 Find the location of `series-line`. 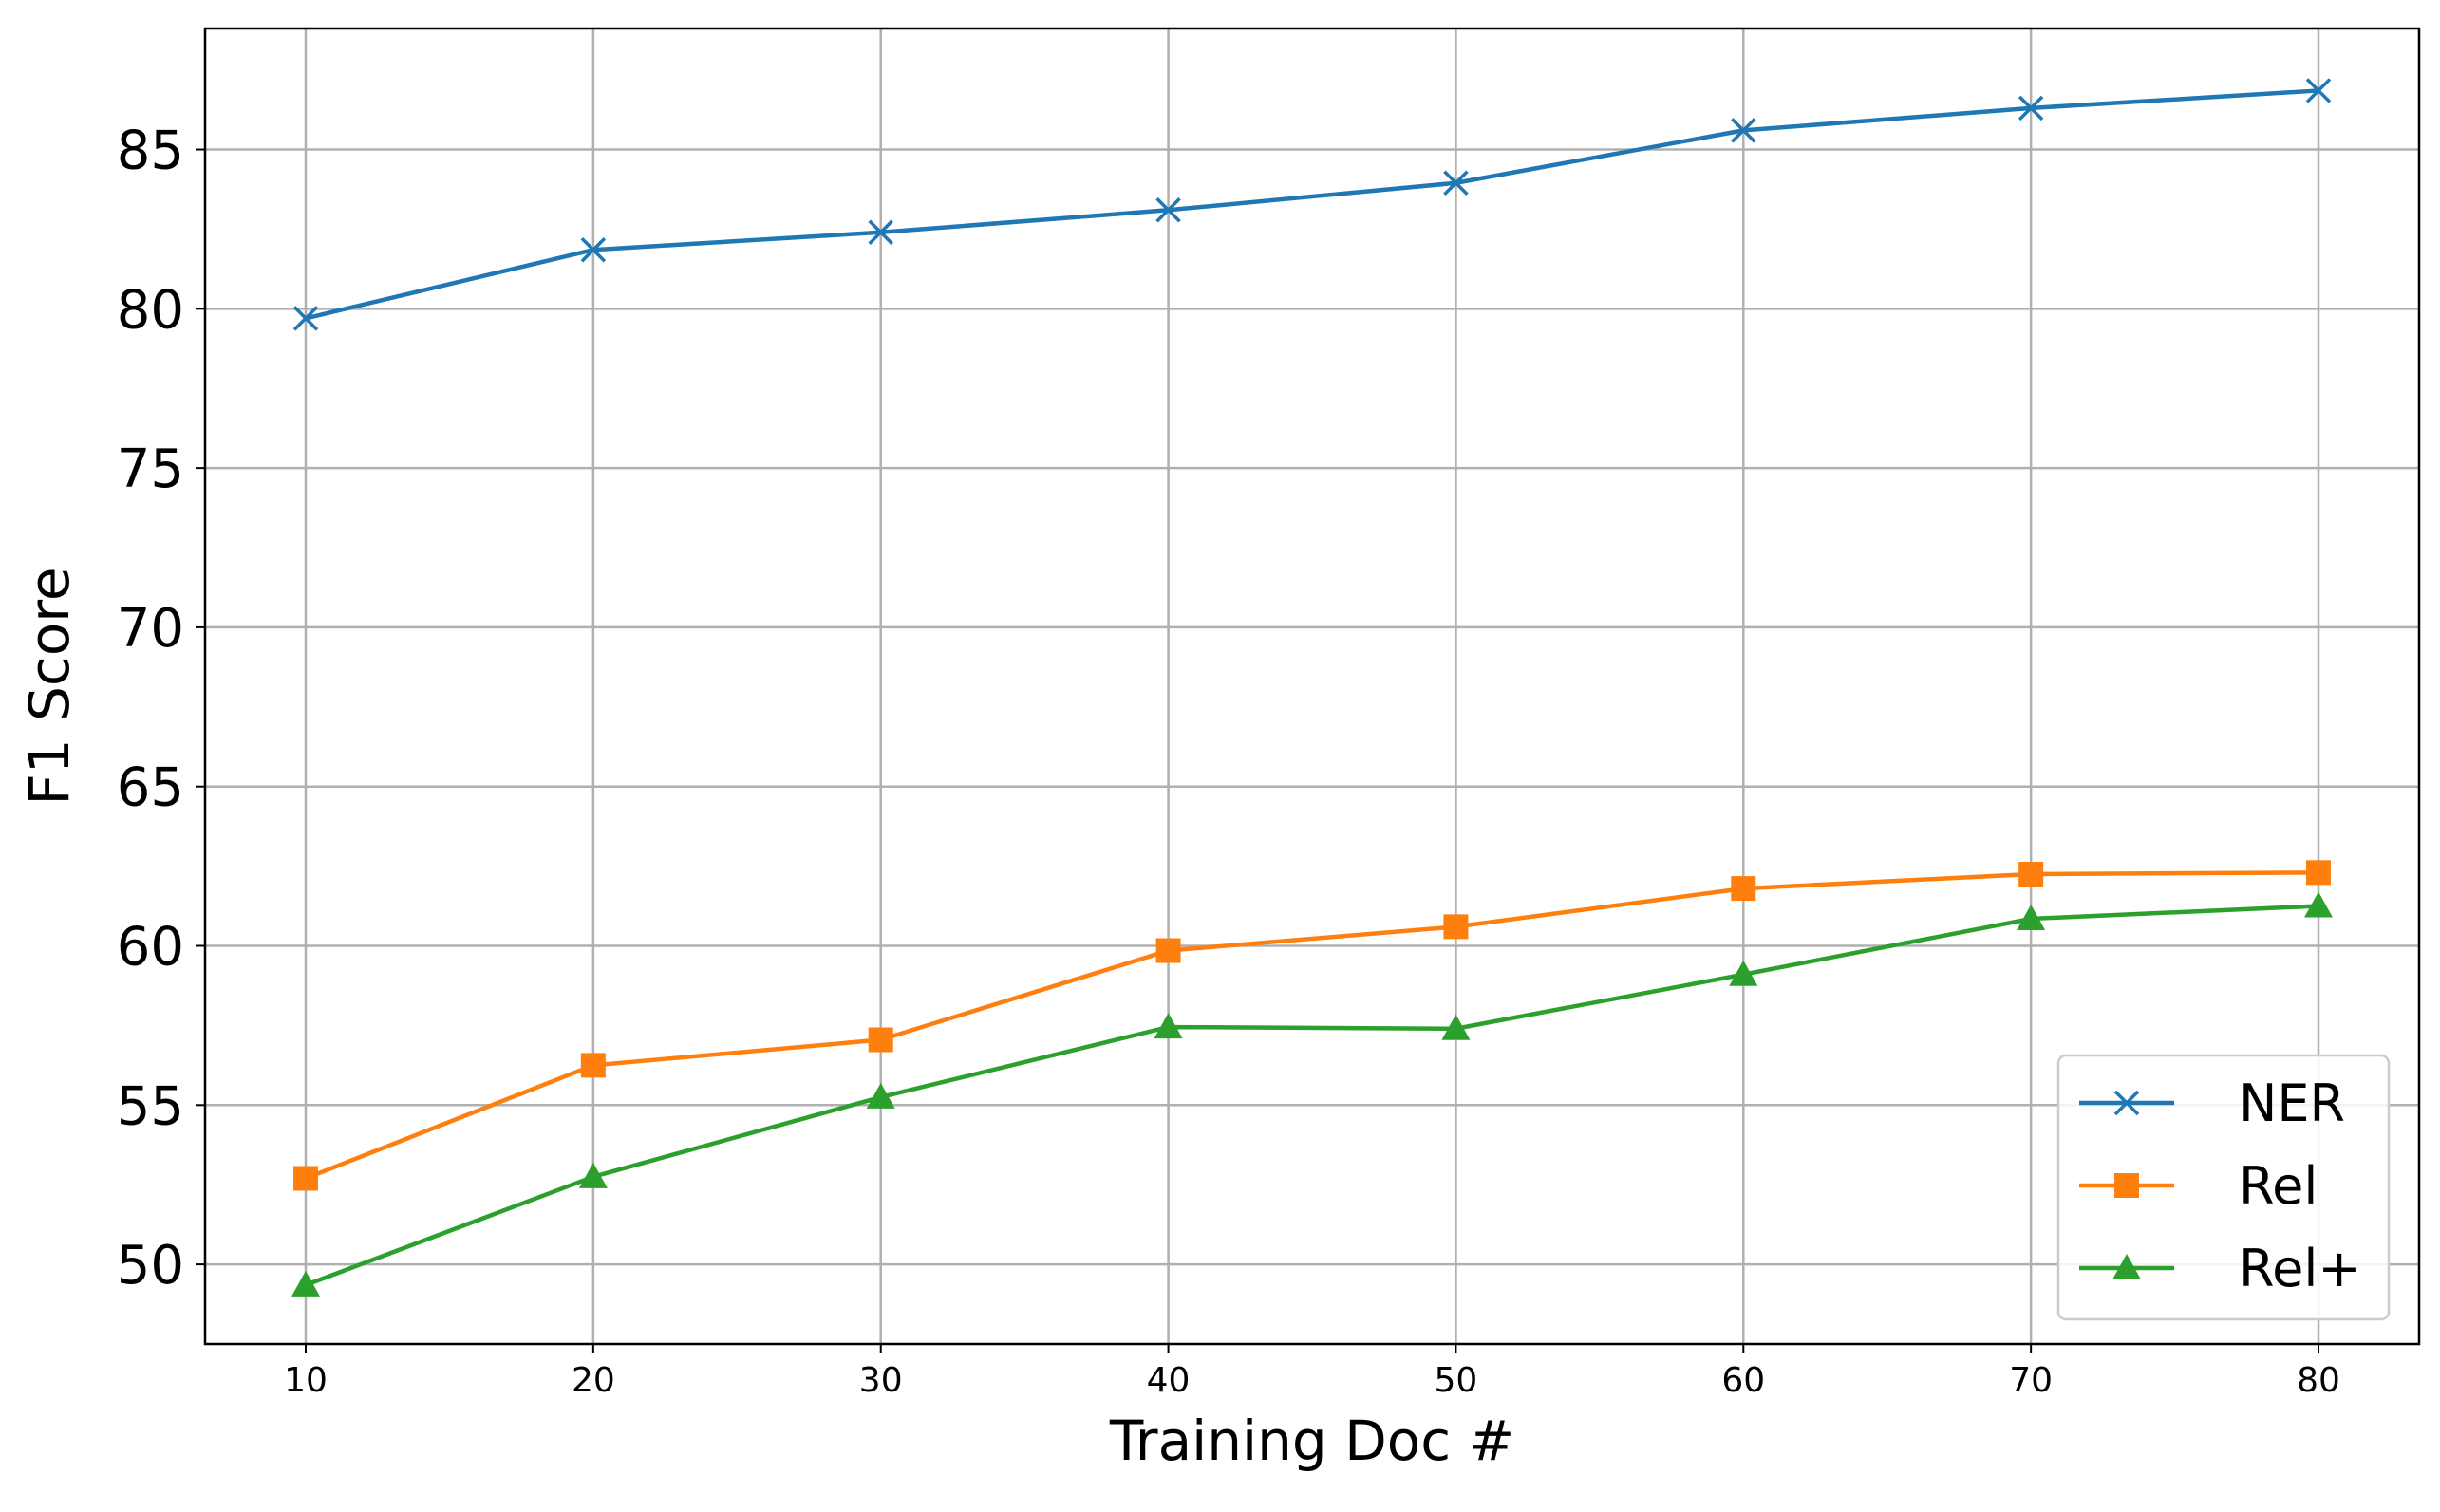

series-line is located at coordinates (1312, 204).